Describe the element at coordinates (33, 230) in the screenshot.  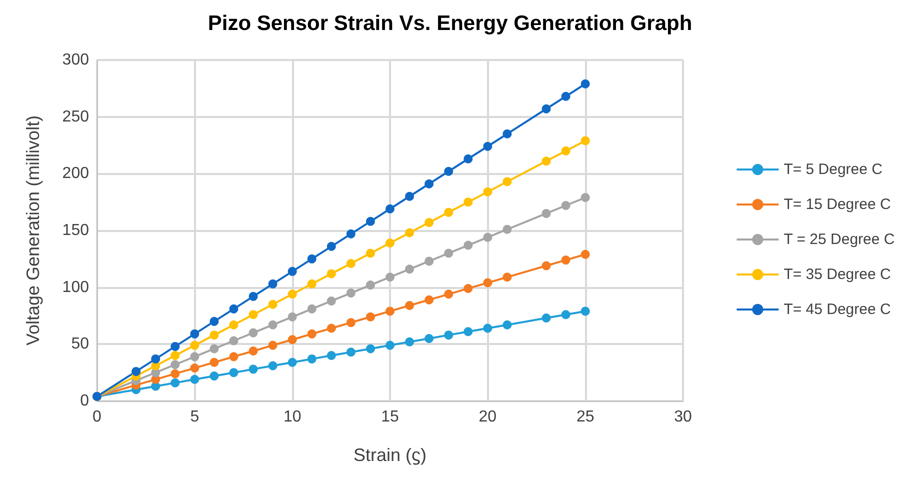
I see `y-axis-title: Voltage Generation (millivolt)` at that location.